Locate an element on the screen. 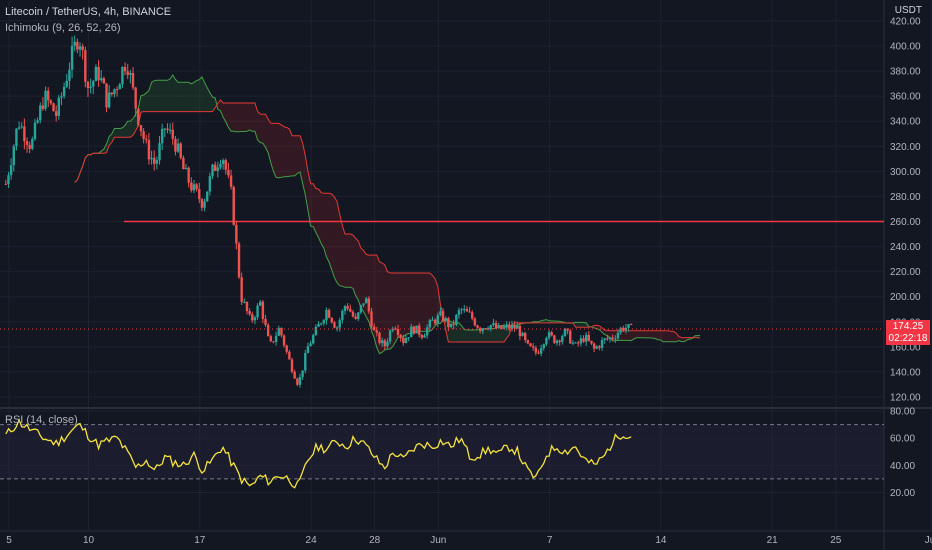 This screenshot has width=932, height=550. rsi-legend: RSI (14, close) is located at coordinates (41, 420).